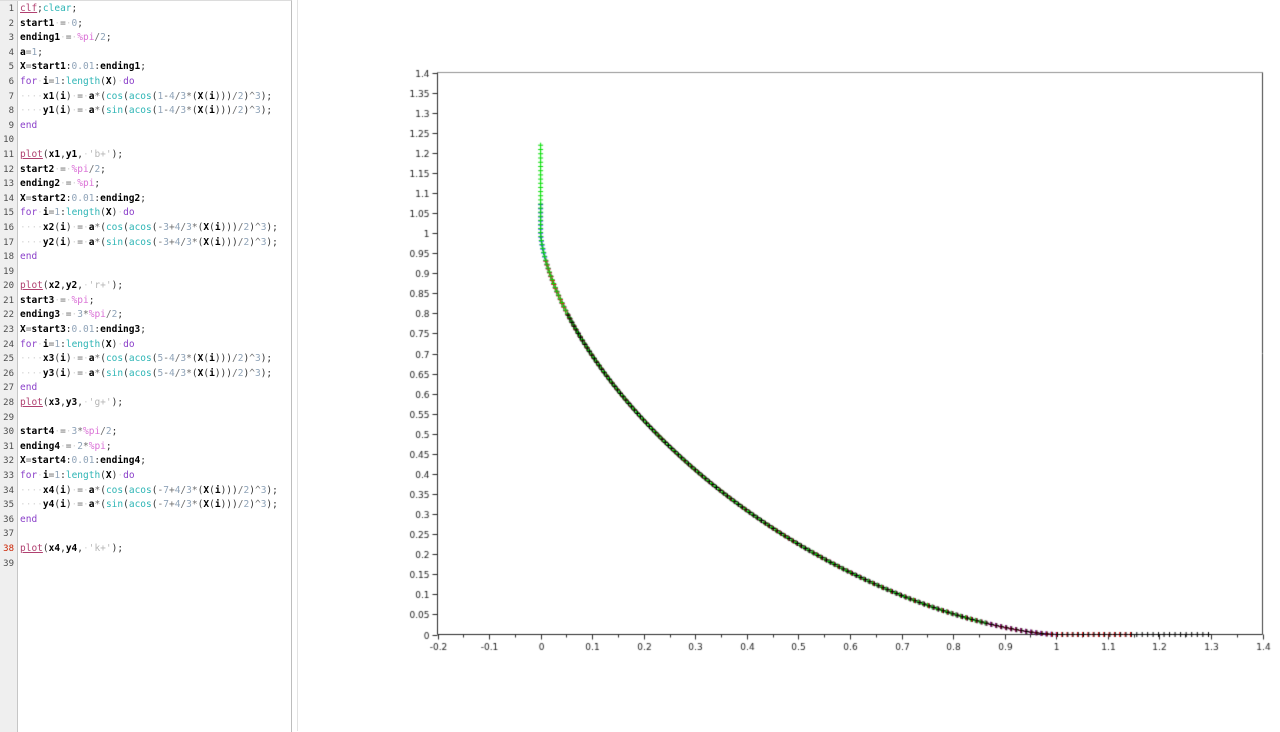 This screenshot has width=1280, height=732. What do you see at coordinates (145, 315) in the screenshot?
I see `code-line: 22 ending3·=·3*%pi/2;` at bounding box center [145, 315].